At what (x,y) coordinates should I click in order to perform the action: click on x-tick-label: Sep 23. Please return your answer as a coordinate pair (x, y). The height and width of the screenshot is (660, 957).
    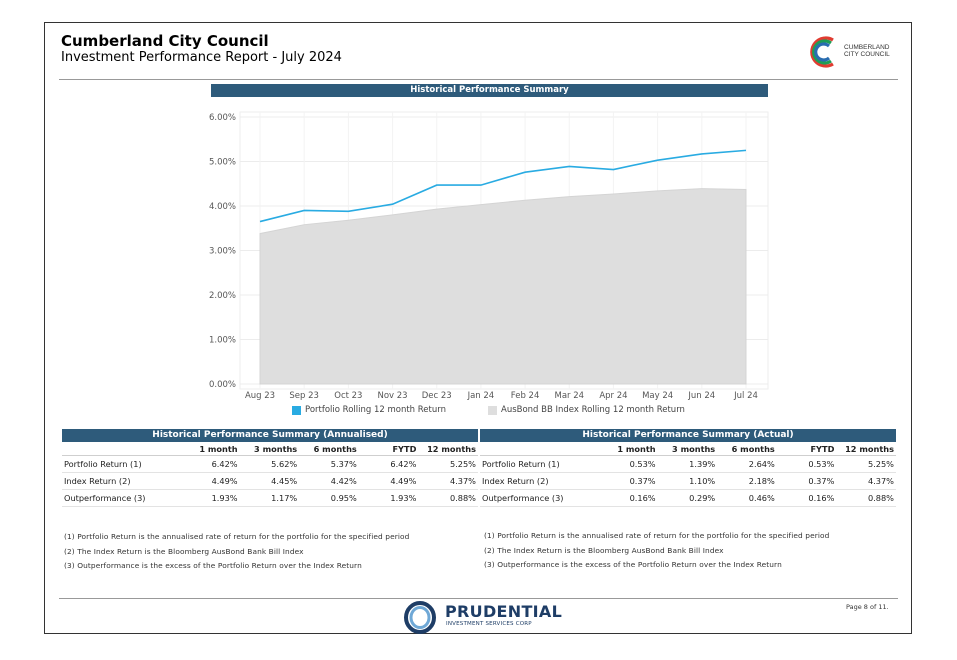
    Looking at the image, I should click on (304, 396).